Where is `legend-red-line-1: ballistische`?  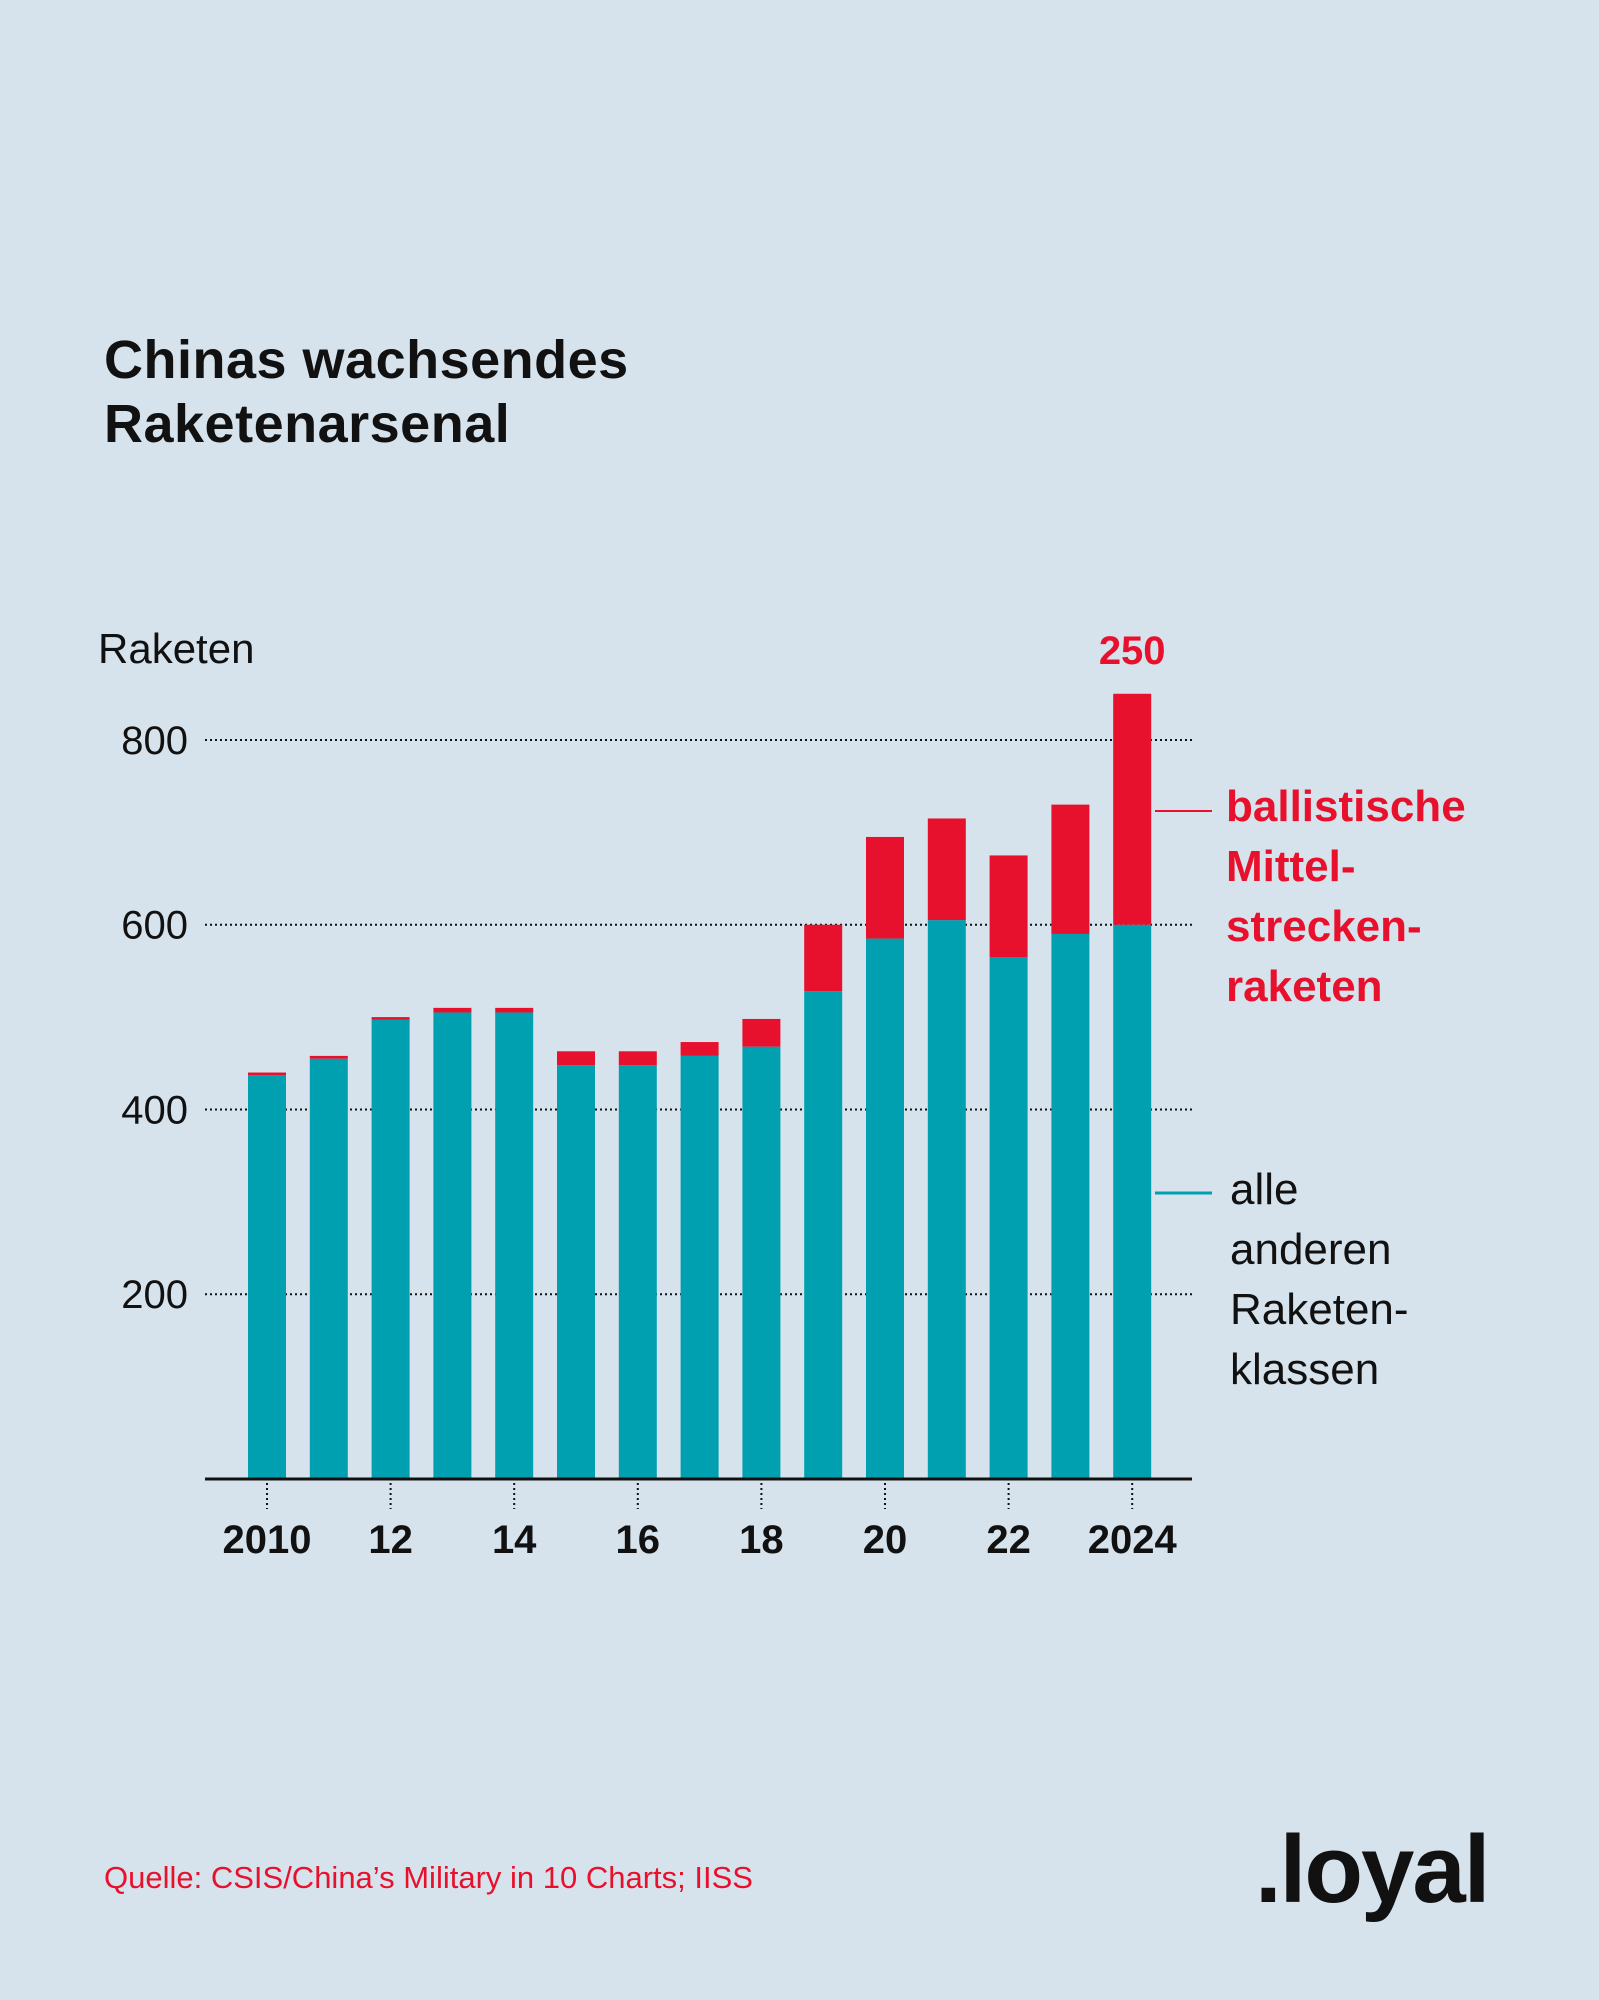
legend-red-line-1: ballistische is located at coordinates (1346, 806).